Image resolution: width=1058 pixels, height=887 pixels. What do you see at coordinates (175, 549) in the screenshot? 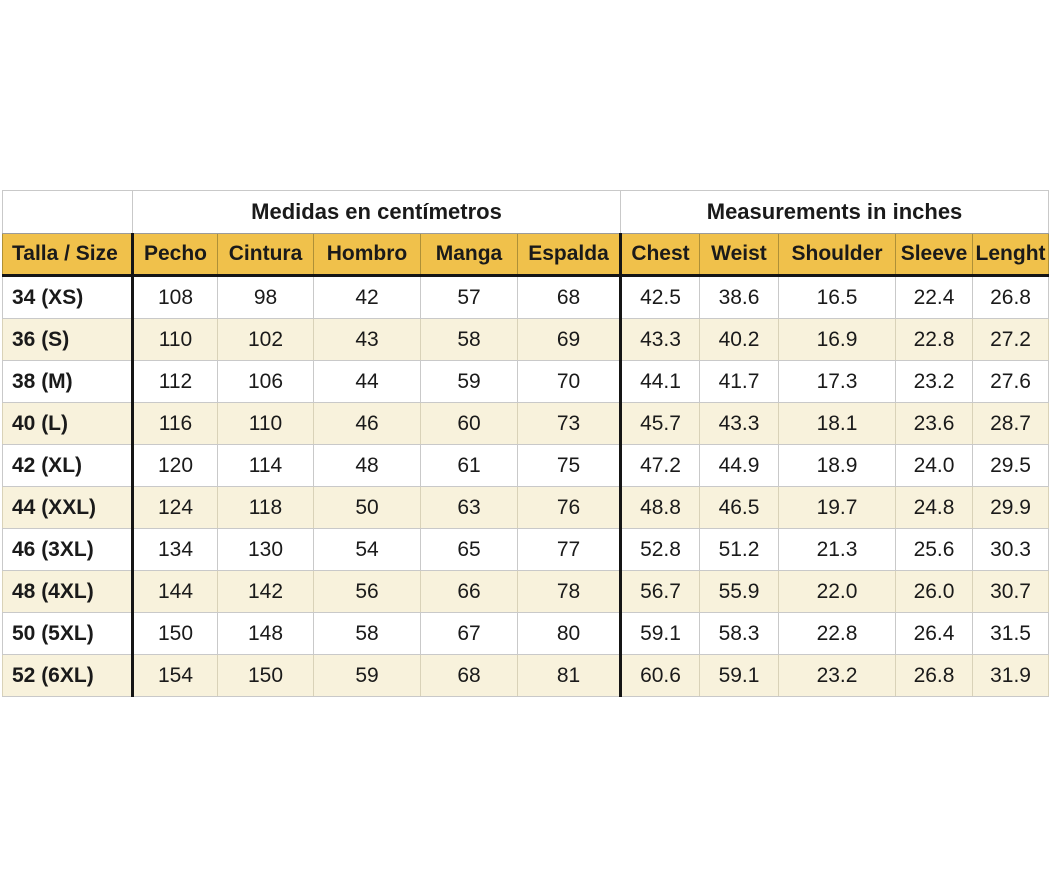
I see `cm-value-cell: 134` at bounding box center [175, 549].